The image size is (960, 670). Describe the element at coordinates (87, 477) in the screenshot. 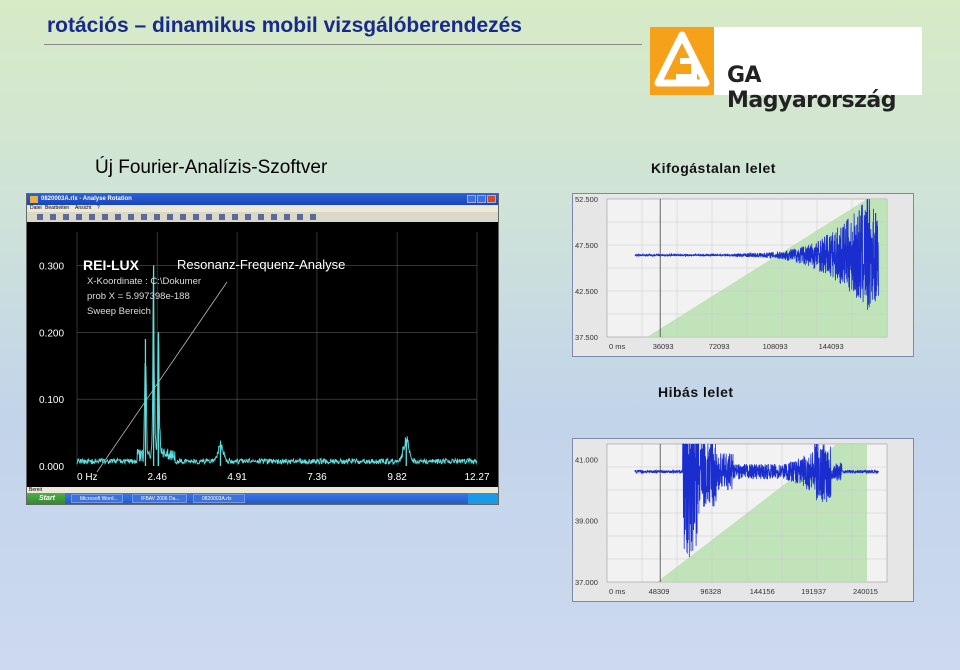

I see `x-tick-label: 0 Hz` at that location.